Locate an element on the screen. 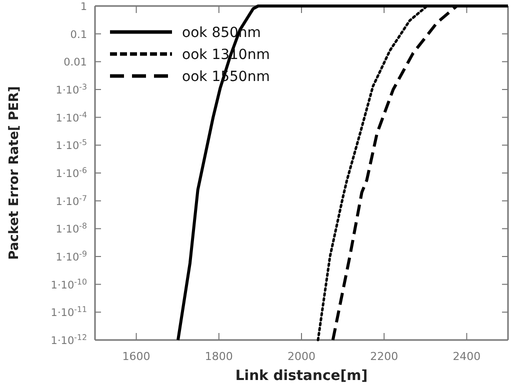 This screenshot has width=515, height=388. y-tick-label: 1·10$^{-5}$ is located at coordinates (71, 145).